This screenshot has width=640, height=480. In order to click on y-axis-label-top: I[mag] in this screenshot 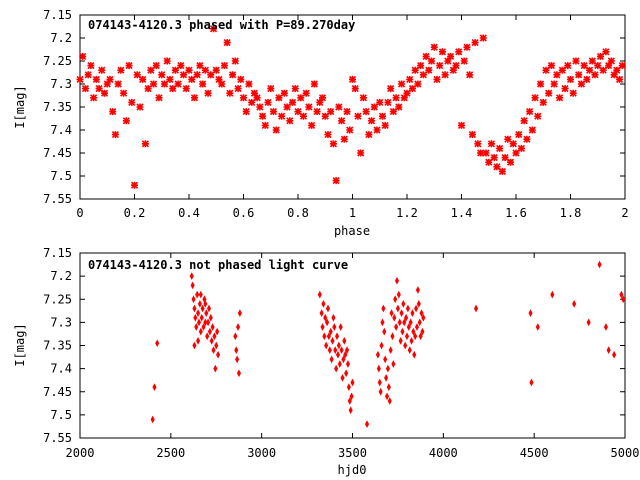, I will do `click(20, 106)`.